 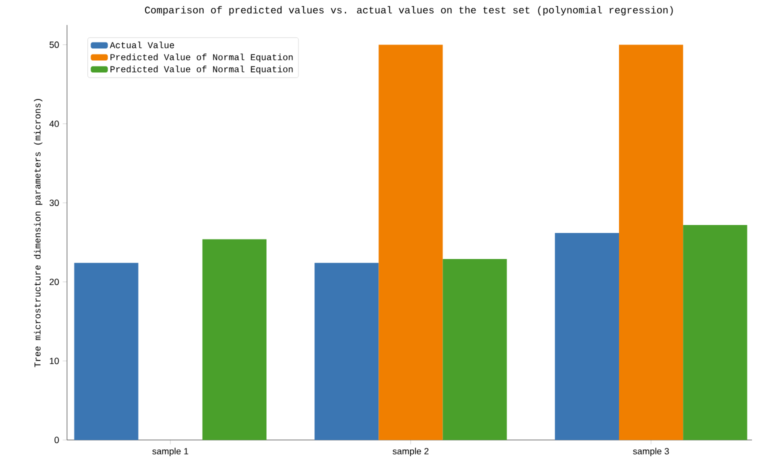 I want to click on y-axis-title: Tree microstructure dimension parameters (microns), so click(x=38, y=233).